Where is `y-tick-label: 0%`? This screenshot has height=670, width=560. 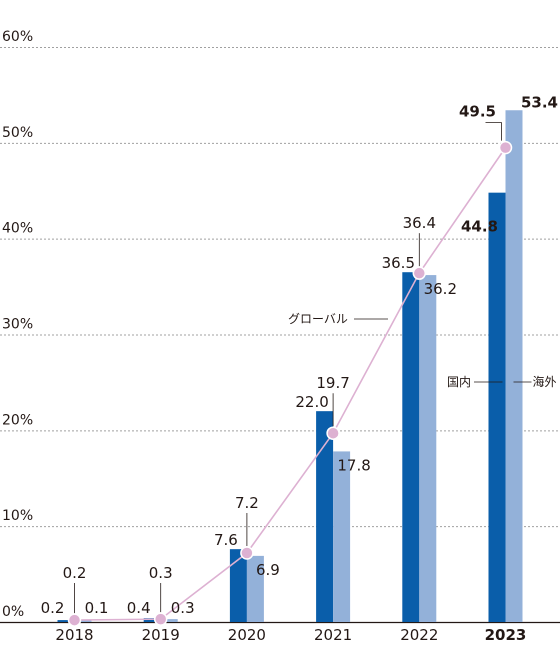 y-tick-label: 0% is located at coordinates (13, 612).